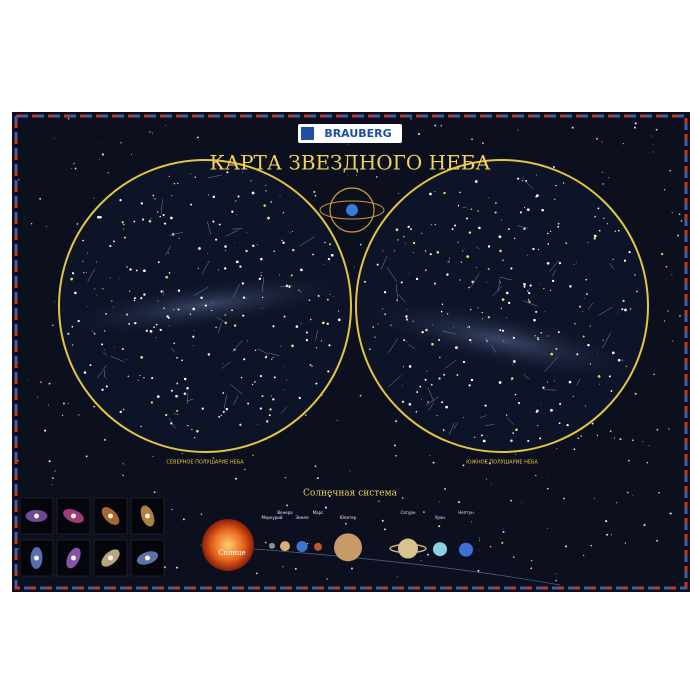 This screenshot has height=700, width=700. What do you see at coordinates (502, 340) in the screenshot?
I see `milky-way` at bounding box center [502, 340].